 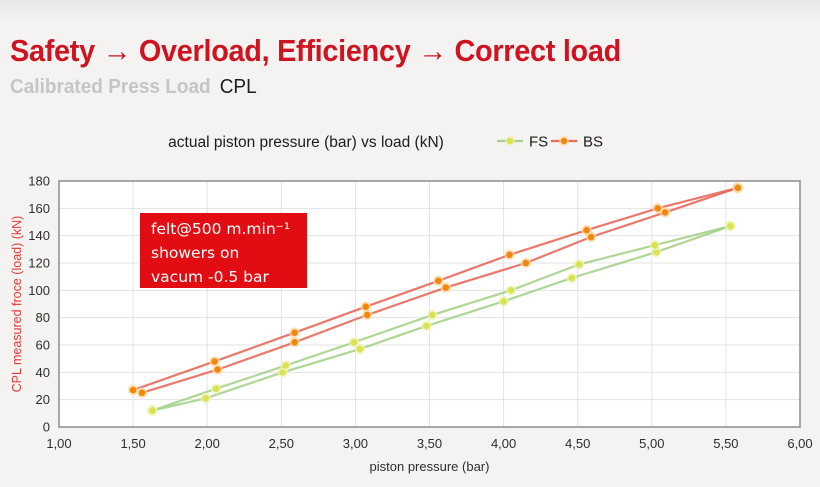 I want to click on x-tick-label: 2,50, so click(x=281, y=443).